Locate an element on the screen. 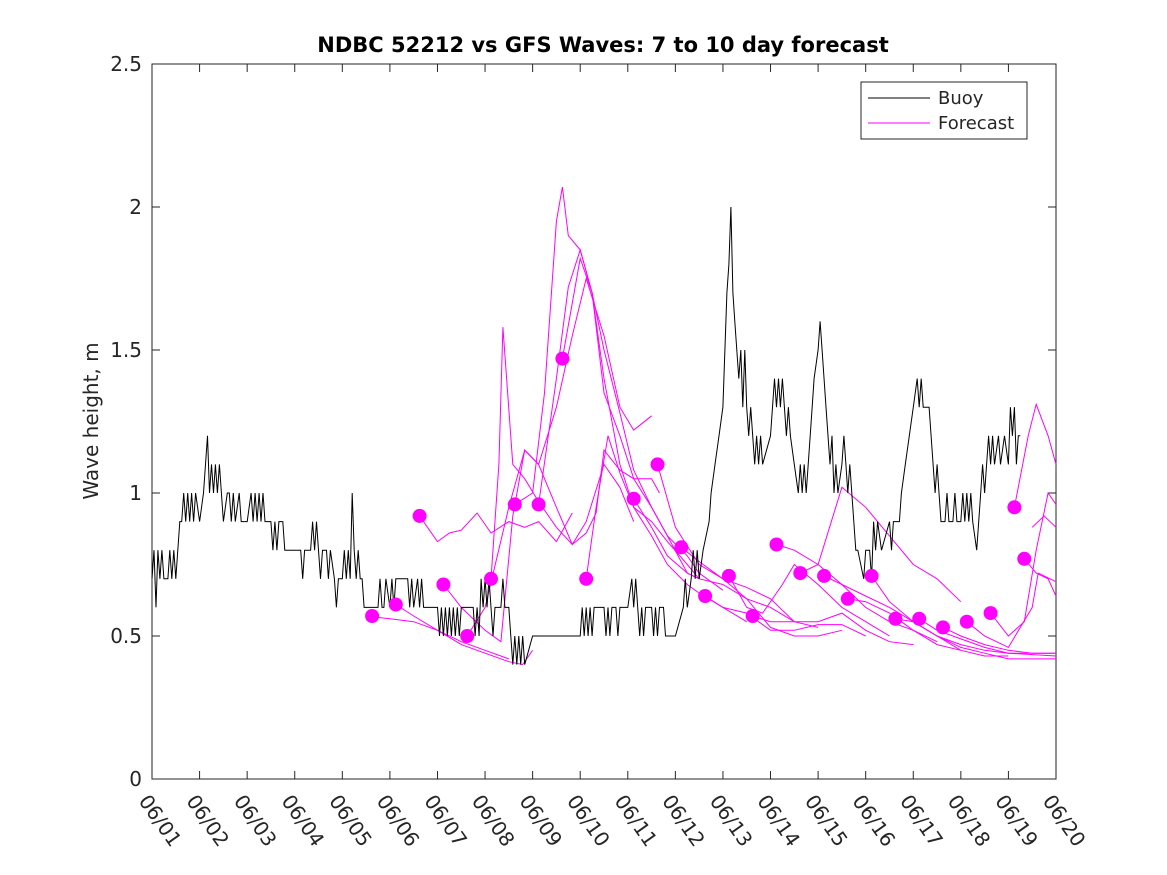 The width and height of the screenshot is (1167, 875). legend-box is located at coordinates (944, 110).